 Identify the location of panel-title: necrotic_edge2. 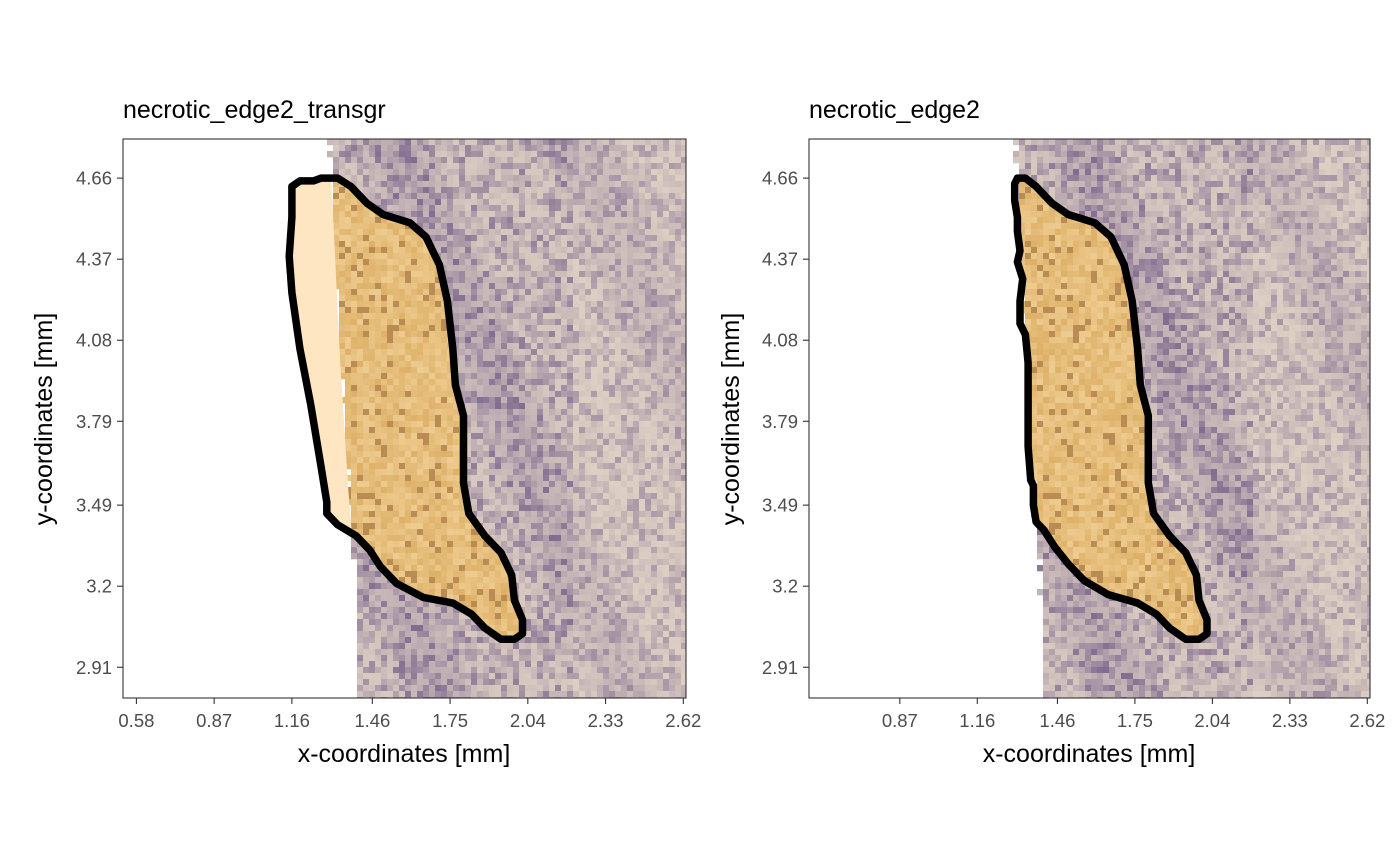
(894, 110).